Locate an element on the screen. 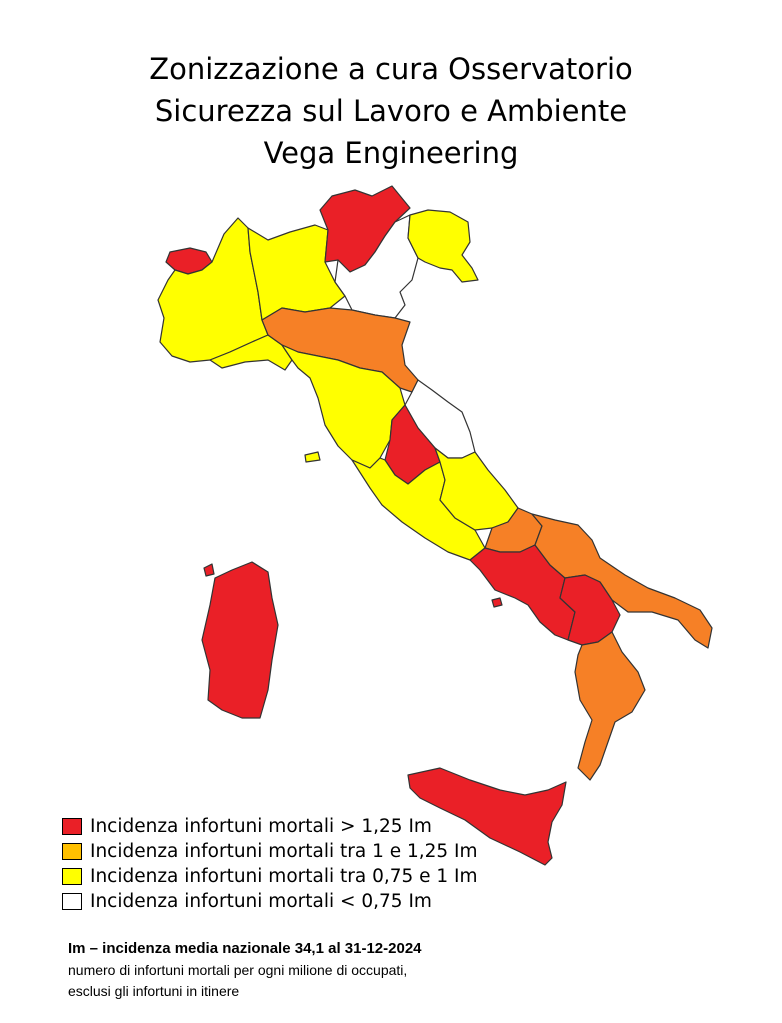 This screenshot has height=1023, width=782. legend-swatch-orange is located at coordinates (72, 851).